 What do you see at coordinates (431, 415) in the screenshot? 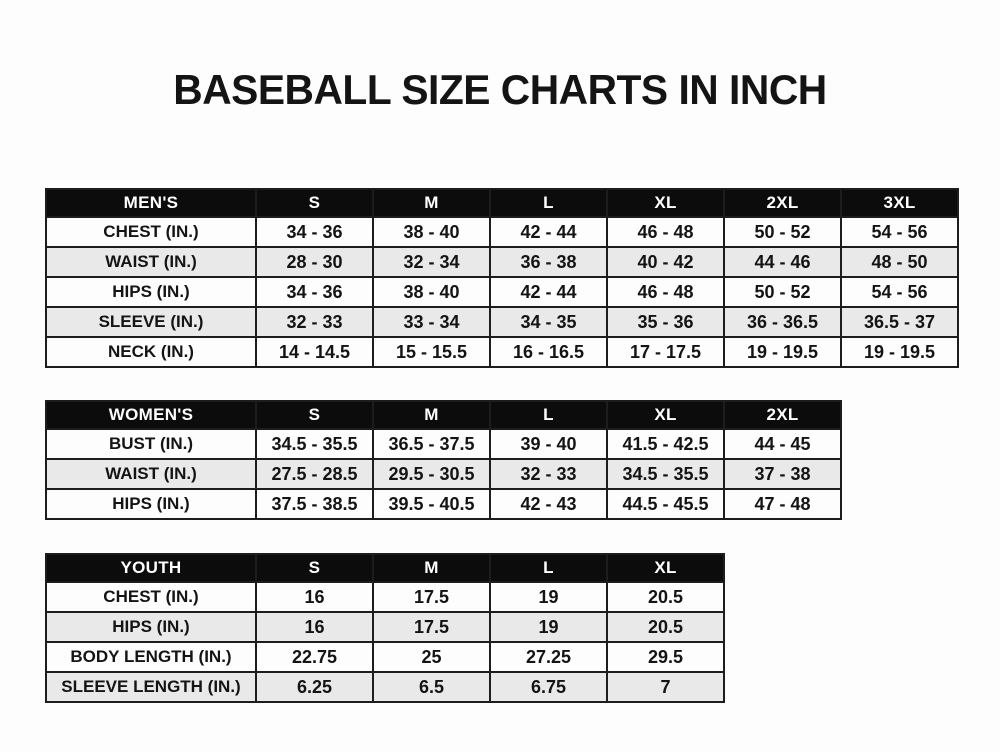
I see `womens-size-column-header: M` at bounding box center [431, 415].